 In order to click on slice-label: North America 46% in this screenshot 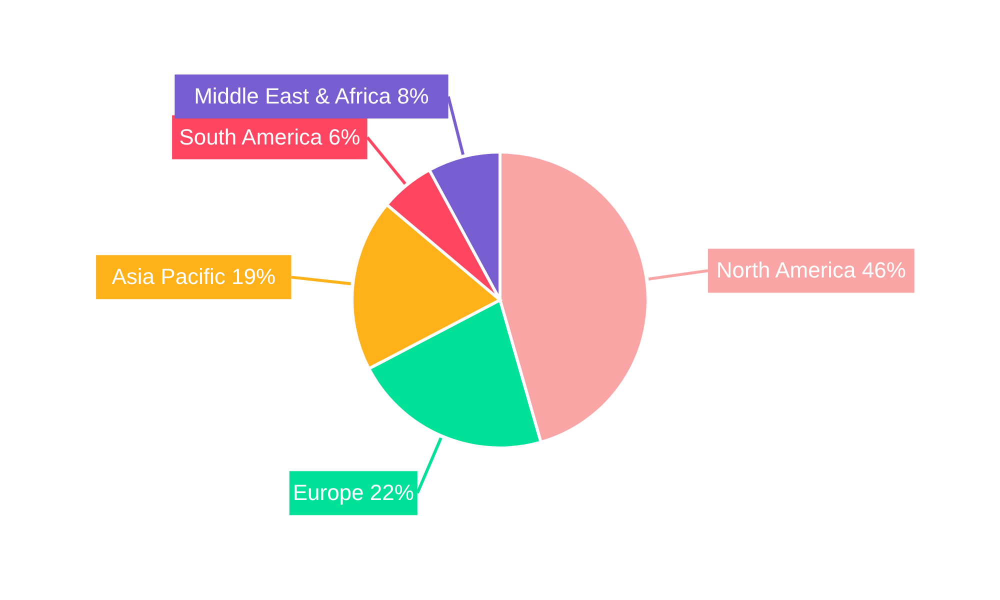, I will do `click(811, 270)`.